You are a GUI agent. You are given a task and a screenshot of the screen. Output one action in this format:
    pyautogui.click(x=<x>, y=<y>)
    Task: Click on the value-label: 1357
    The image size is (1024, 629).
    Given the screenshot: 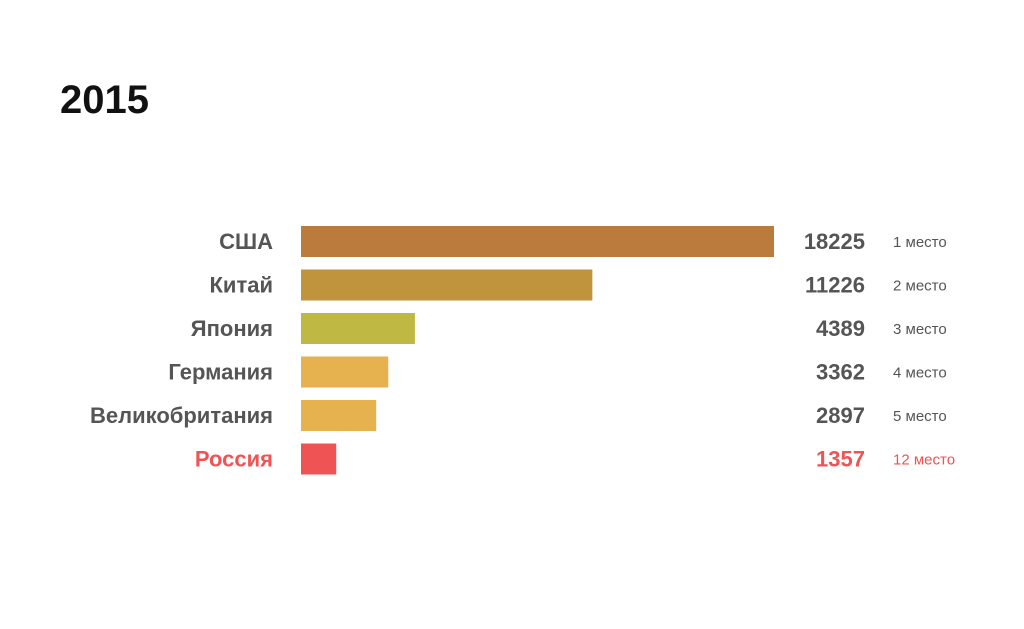 What is the action you would take?
    pyautogui.click(x=840, y=459)
    